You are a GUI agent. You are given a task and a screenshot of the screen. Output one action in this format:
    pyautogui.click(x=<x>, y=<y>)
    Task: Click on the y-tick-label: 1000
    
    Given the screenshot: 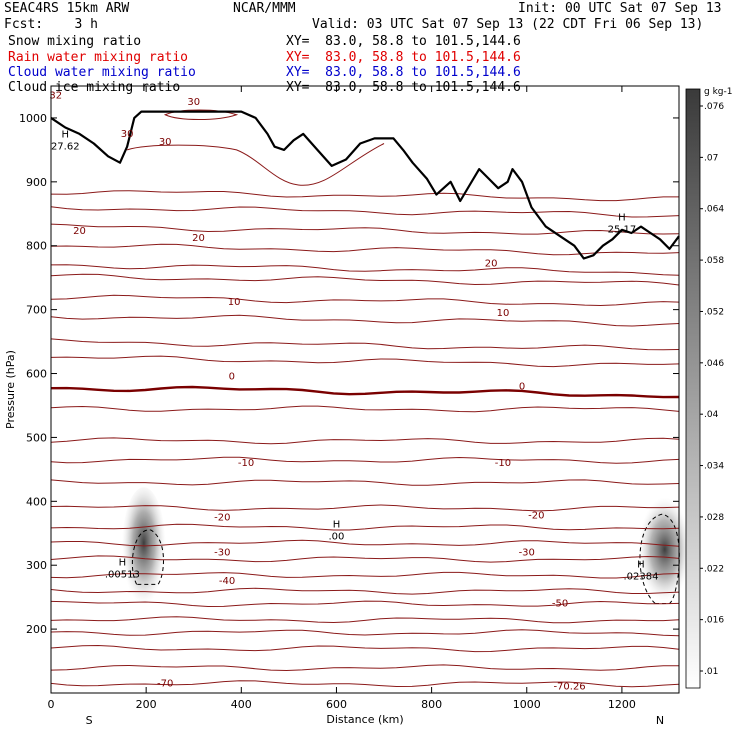 What is the action you would take?
    pyautogui.click(x=33, y=118)
    